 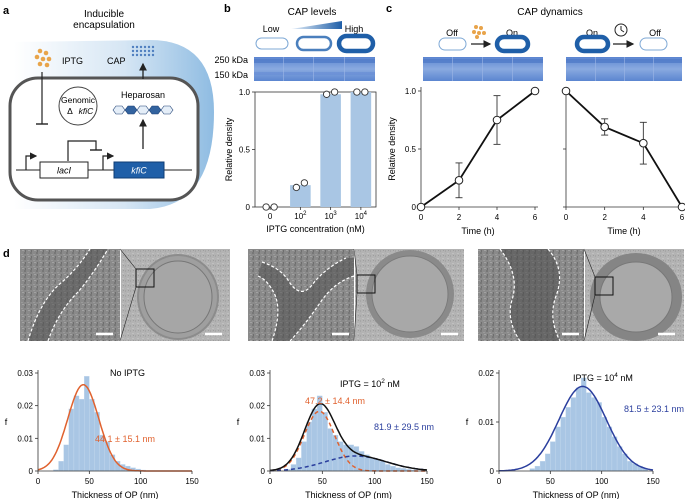 I want to click on hist3-condition-label: IPTG = 104 nM, so click(x=603, y=377).